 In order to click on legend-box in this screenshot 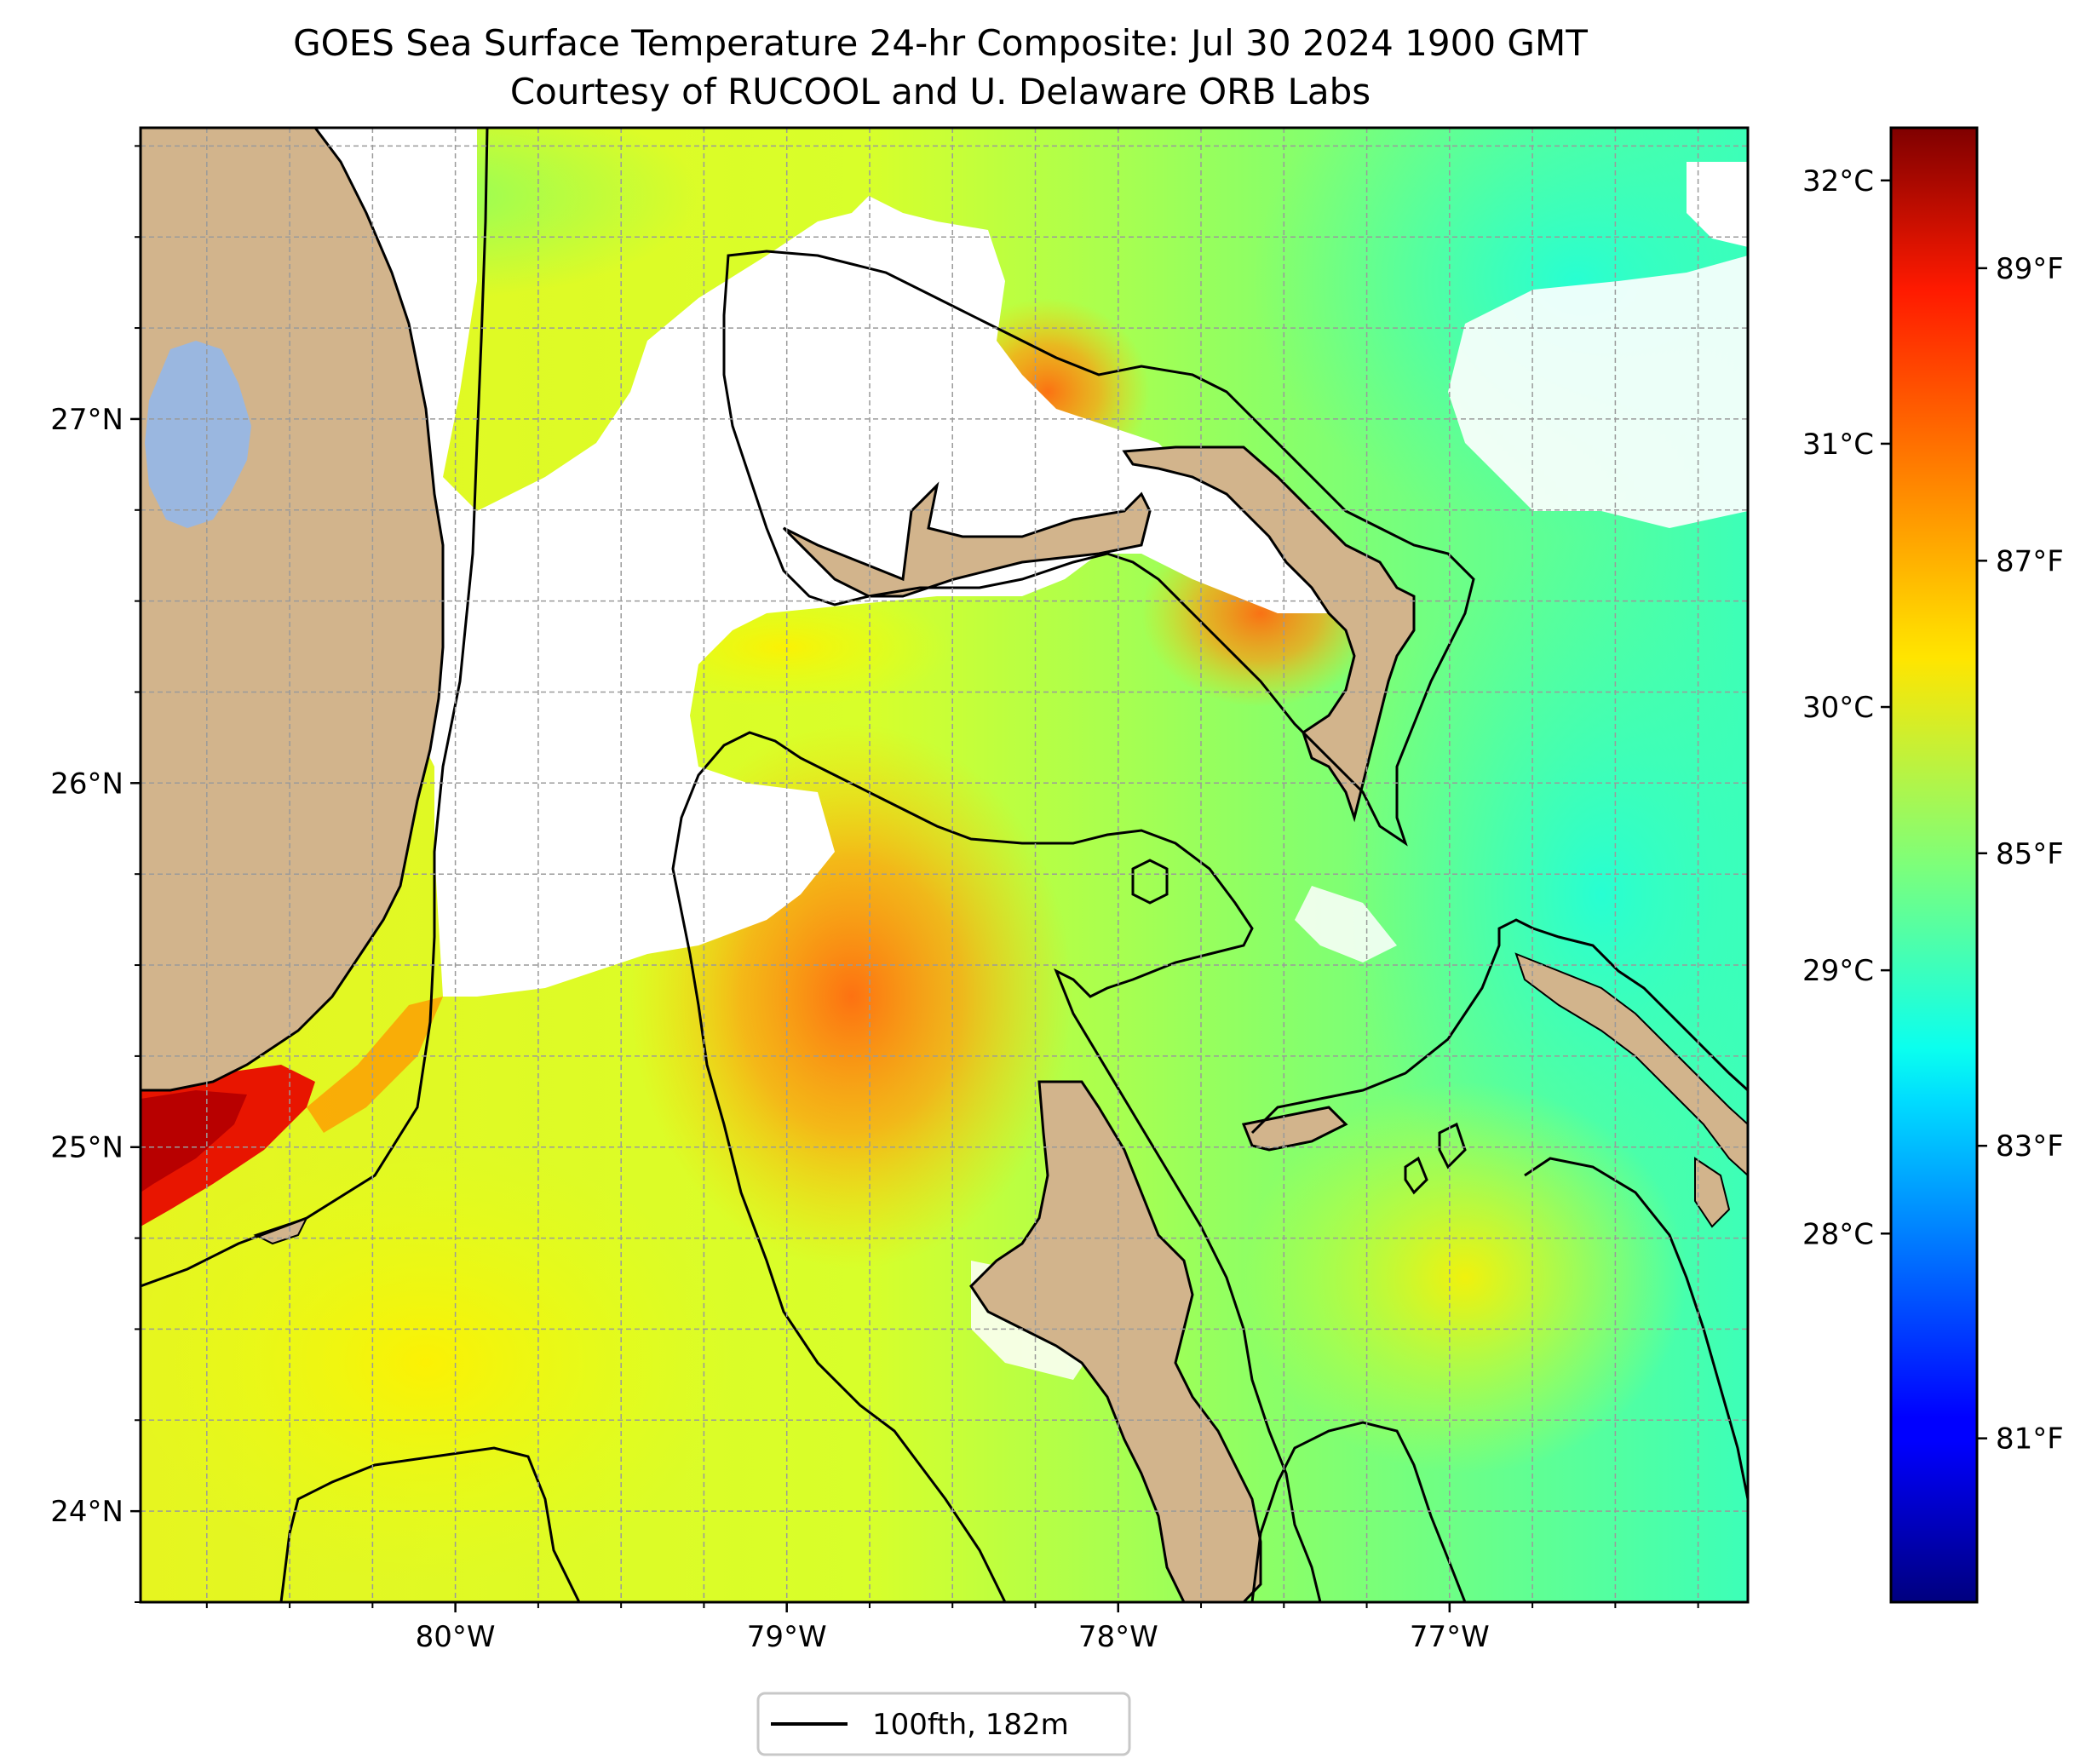, I will do `click(943, 1724)`.